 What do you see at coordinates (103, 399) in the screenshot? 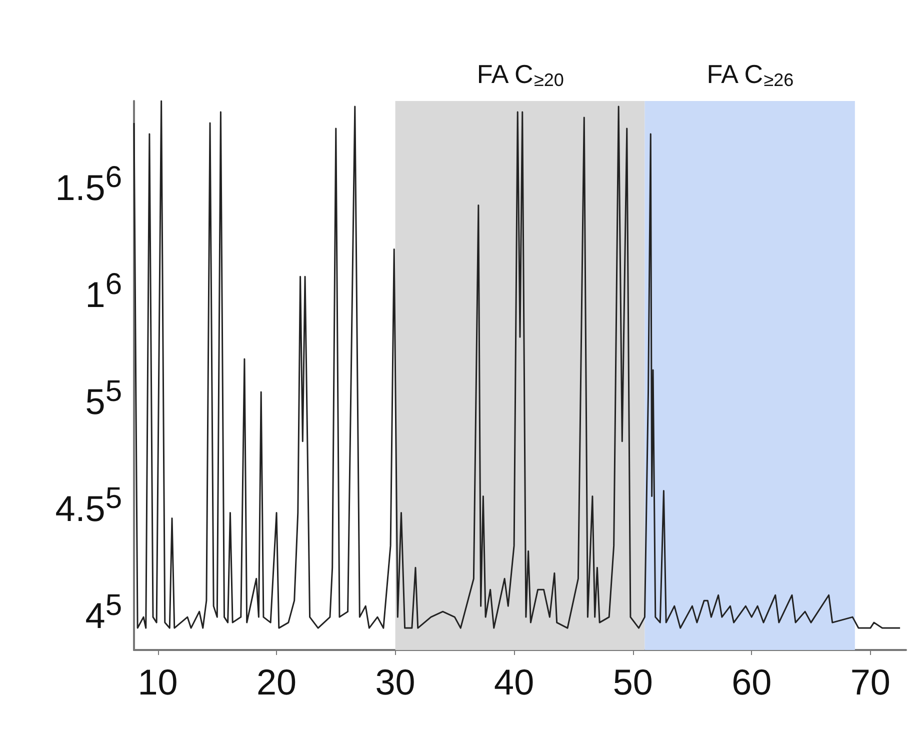
I see `text: 5$^{5}$` at bounding box center [103, 399].